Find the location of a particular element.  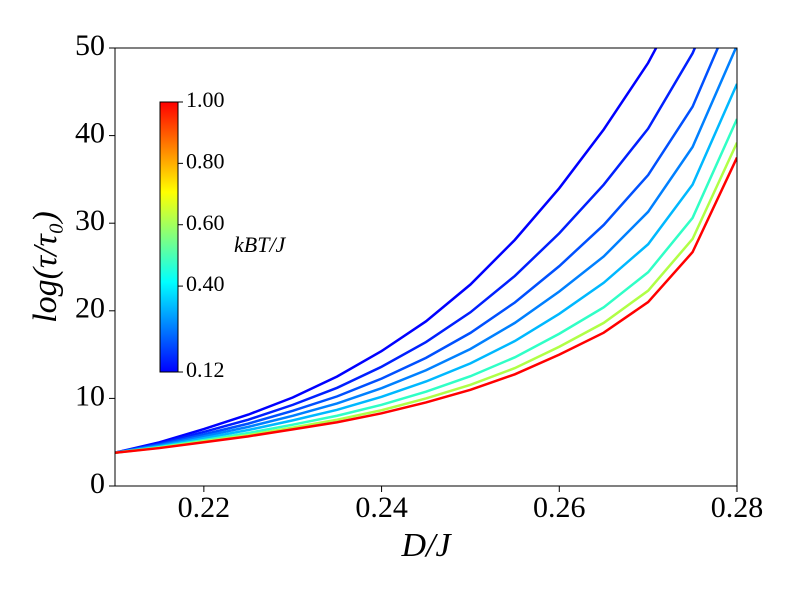

colorbar-tick-label: 0.40 is located at coordinates (205, 283).